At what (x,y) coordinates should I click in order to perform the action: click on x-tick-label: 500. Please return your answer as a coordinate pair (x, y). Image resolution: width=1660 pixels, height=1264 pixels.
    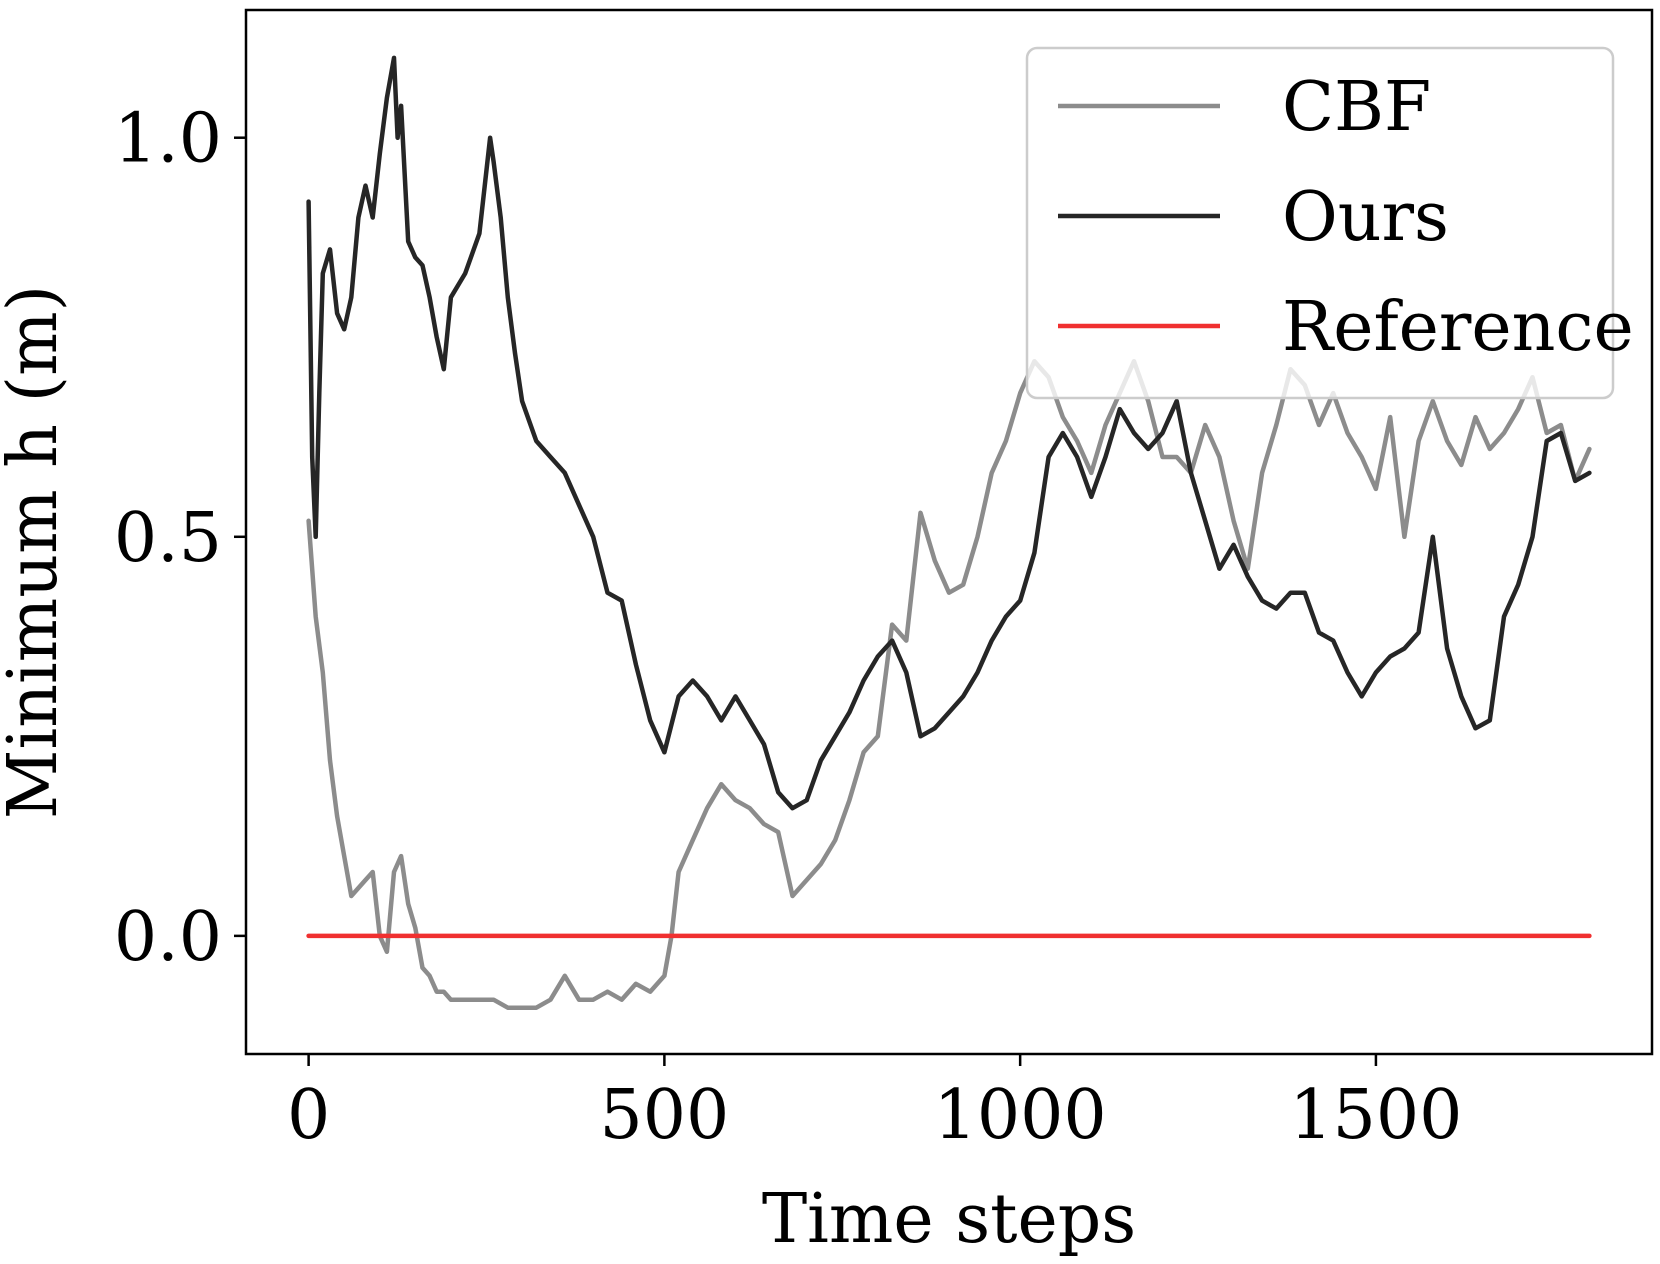
    Looking at the image, I should click on (664, 1115).